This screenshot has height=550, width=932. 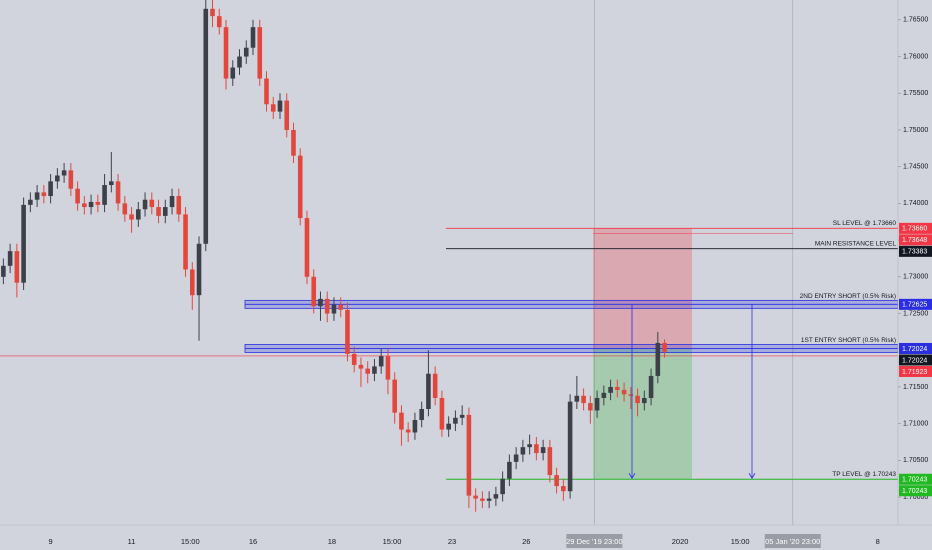 What do you see at coordinates (594, 541) in the screenshot?
I see `x-tick-label: 29 Dec '19 23:00` at bounding box center [594, 541].